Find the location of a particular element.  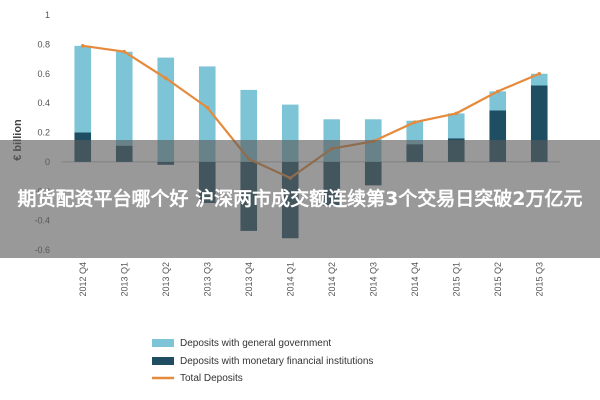

x-tick-label: 2014 Q1 is located at coordinates (290, 279).